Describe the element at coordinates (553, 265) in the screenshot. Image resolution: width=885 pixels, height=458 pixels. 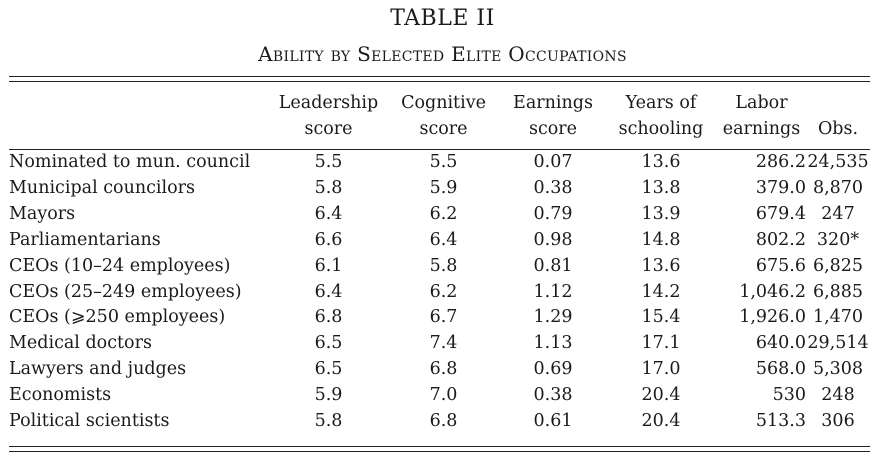
I see `cell-earnings-score: 0.81` at that location.